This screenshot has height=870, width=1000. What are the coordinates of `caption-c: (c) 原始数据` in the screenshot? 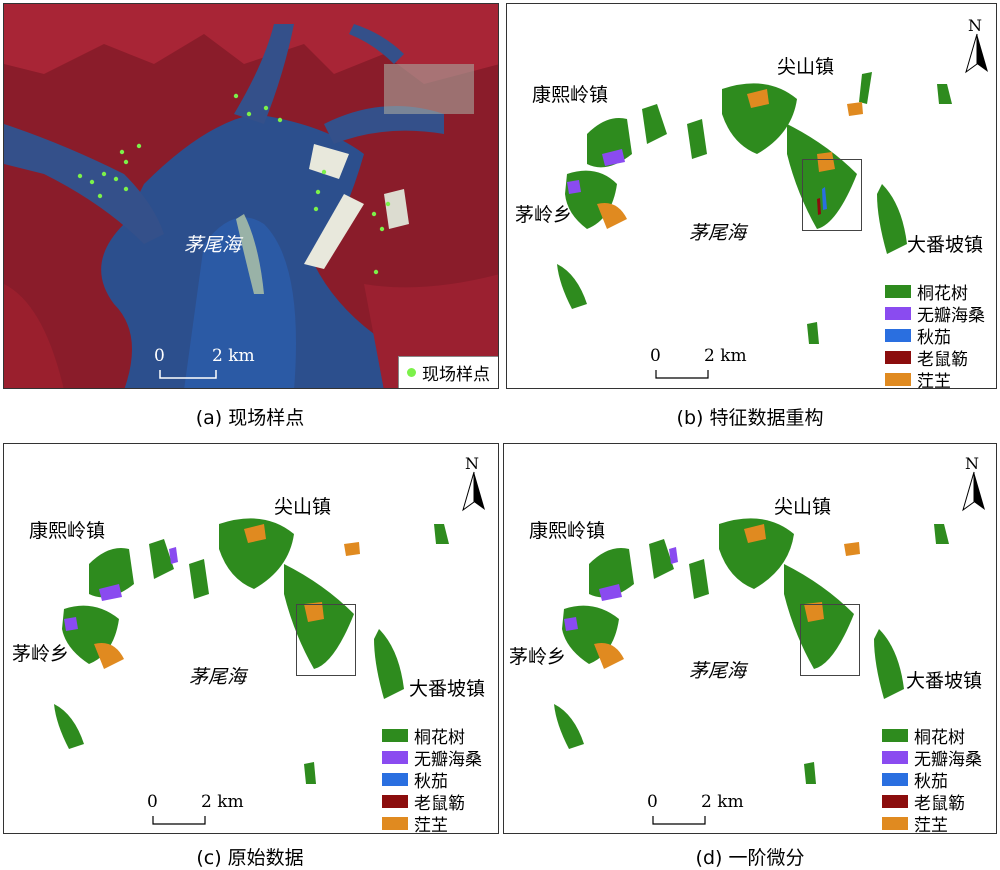 It's located at (250, 858).